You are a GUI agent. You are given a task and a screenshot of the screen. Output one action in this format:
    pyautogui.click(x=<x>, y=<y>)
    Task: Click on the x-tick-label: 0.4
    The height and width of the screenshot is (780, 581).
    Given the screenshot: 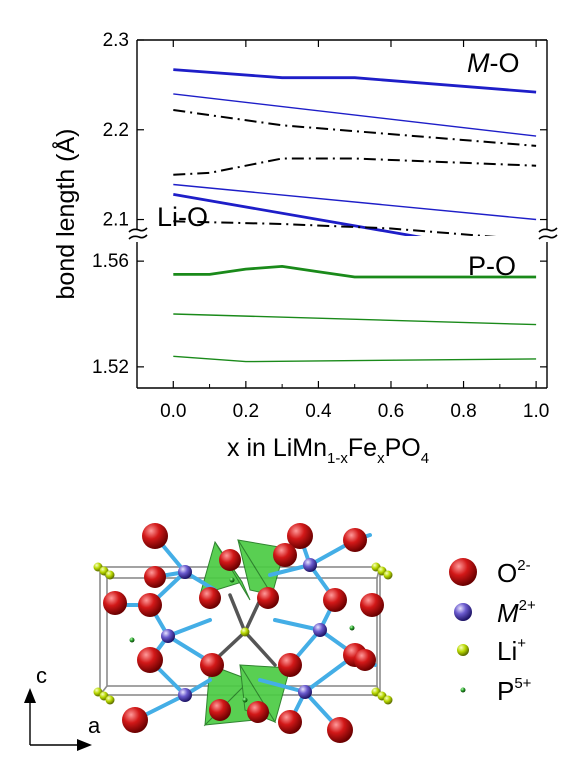 What is the action you would take?
    pyautogui.click(x=318, y=411)
    